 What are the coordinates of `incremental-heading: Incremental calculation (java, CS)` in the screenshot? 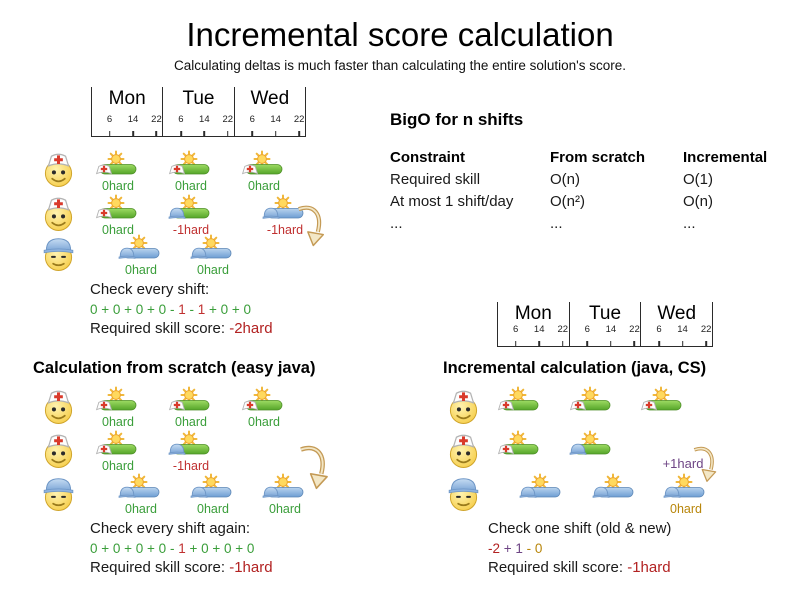 It's located at (575, 368).